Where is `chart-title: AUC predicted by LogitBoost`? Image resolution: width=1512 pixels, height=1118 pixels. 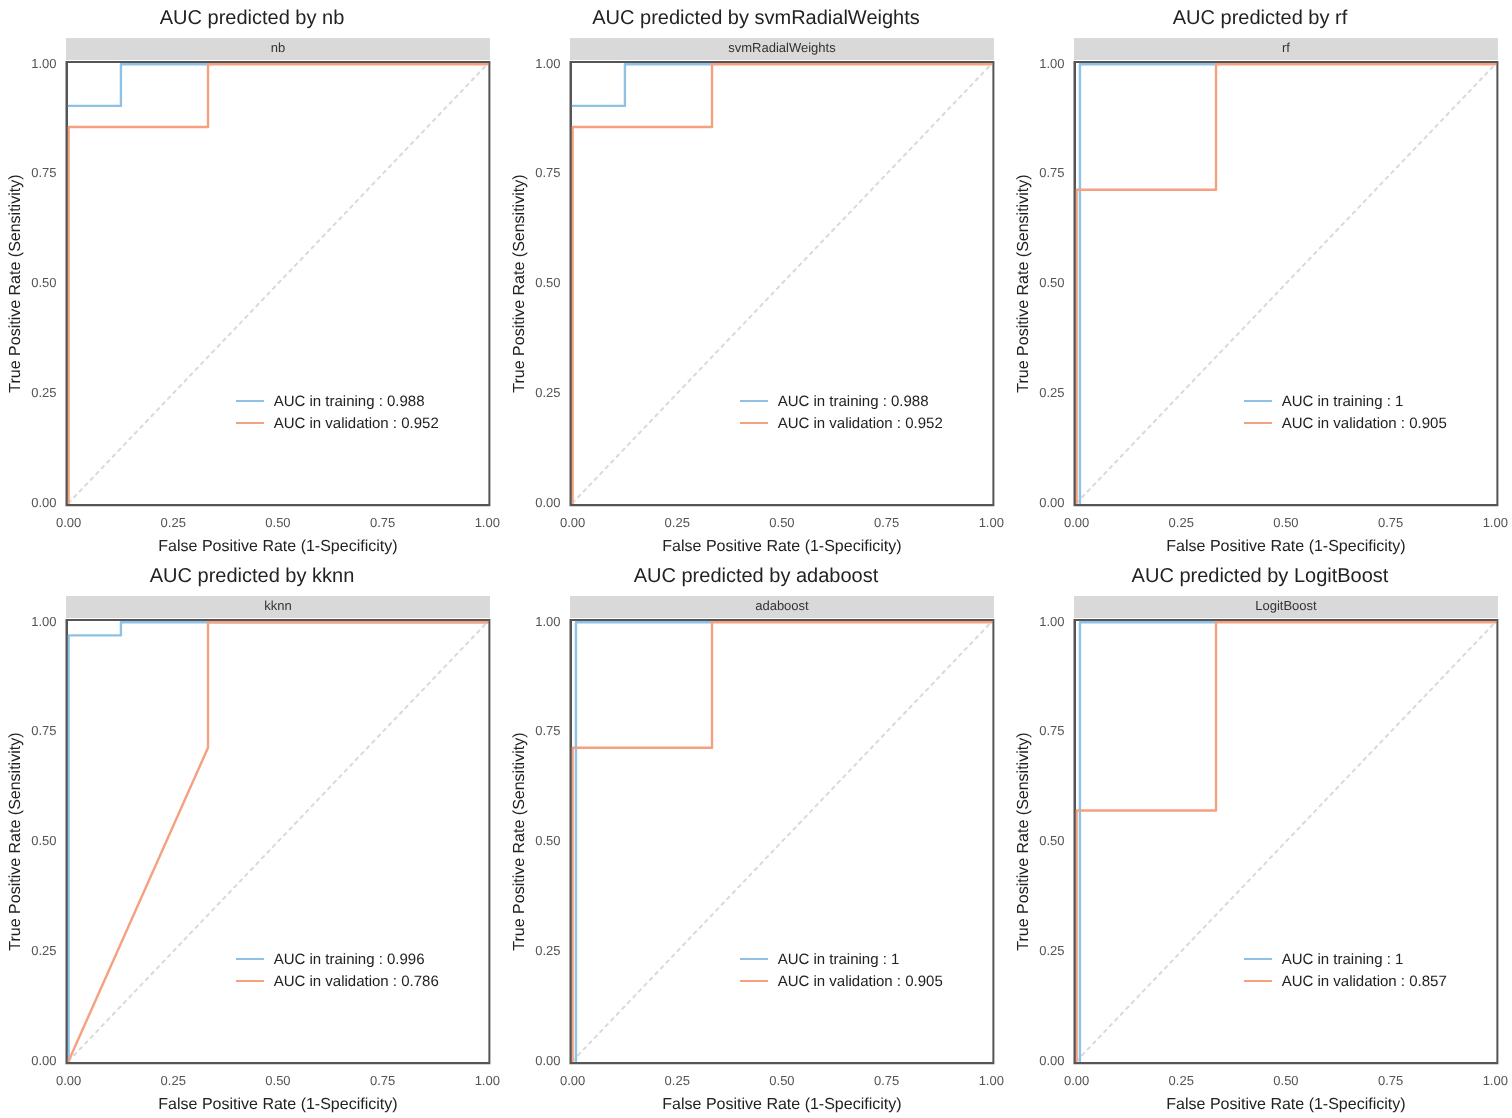 chart-title: AUC predicted by LogitBoost is located at coordinates (1260, 577).